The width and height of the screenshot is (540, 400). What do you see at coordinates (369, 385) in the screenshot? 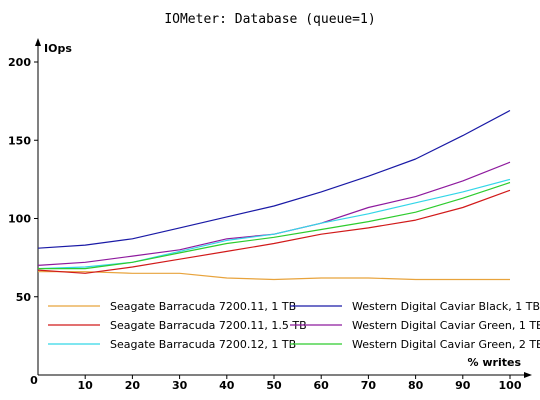
I see `x-tick-label: 70` at bounding box center [369, 385].